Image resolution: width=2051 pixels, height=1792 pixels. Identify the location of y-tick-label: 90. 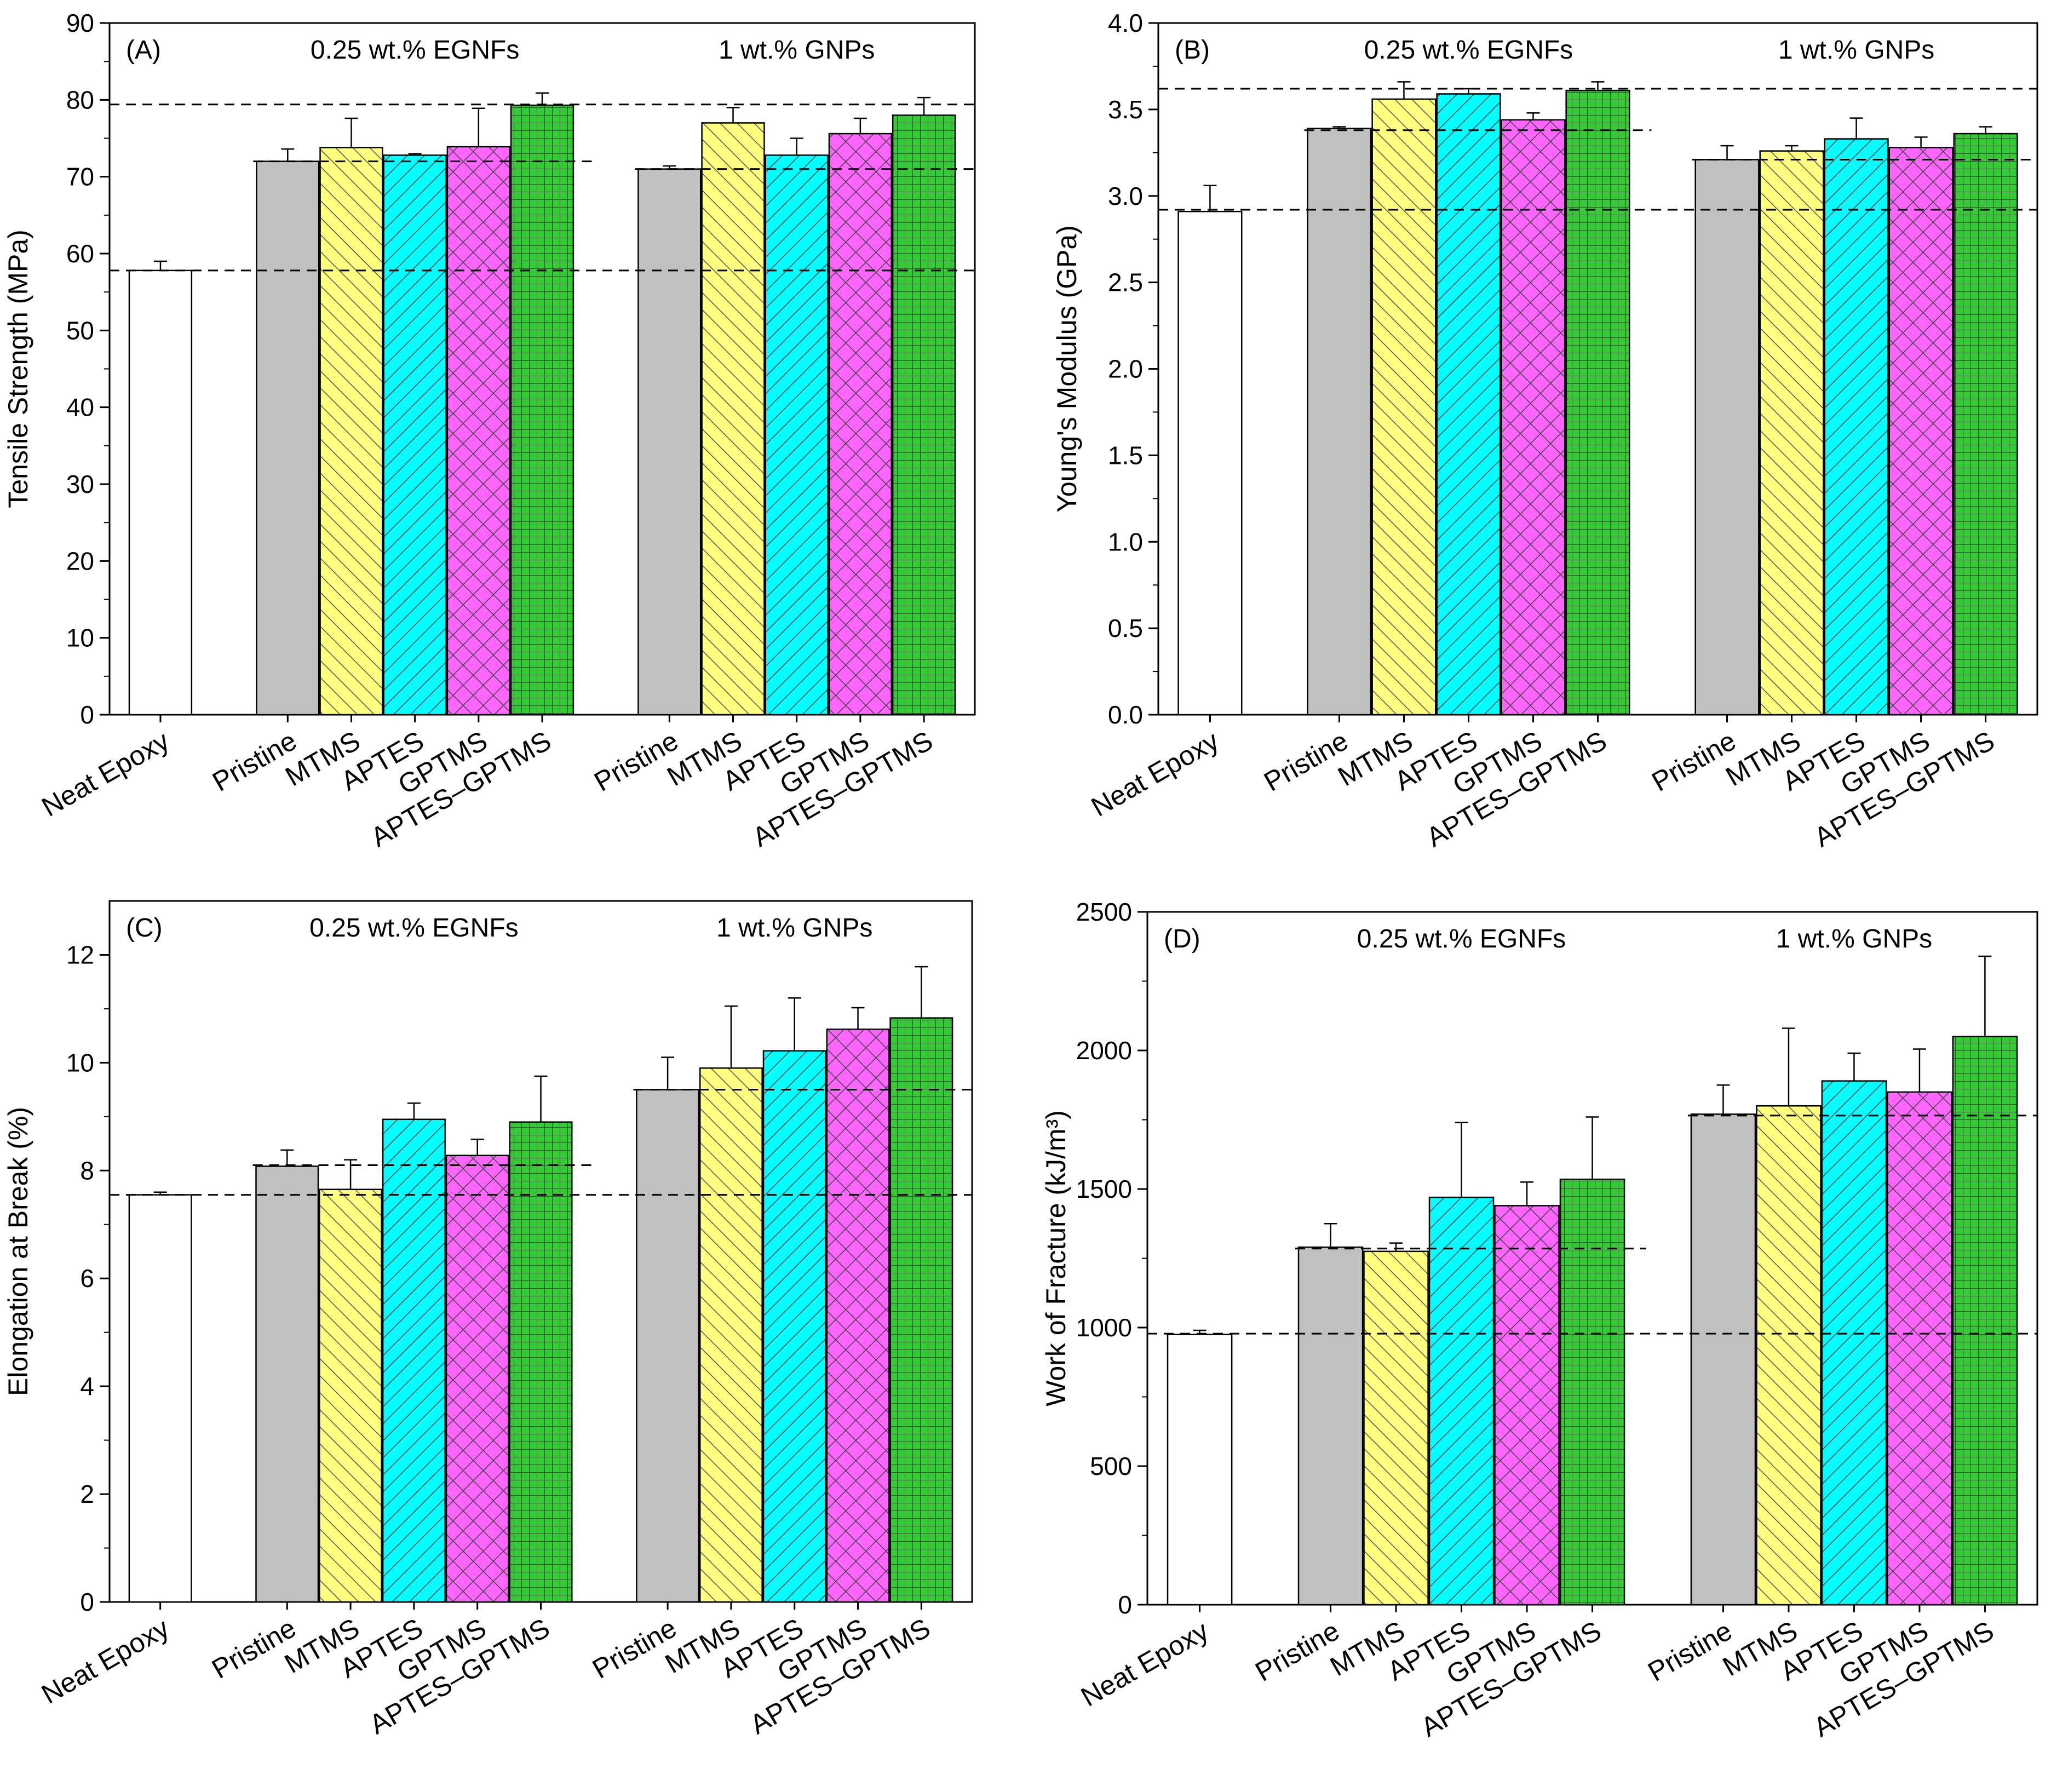
(80, 23).